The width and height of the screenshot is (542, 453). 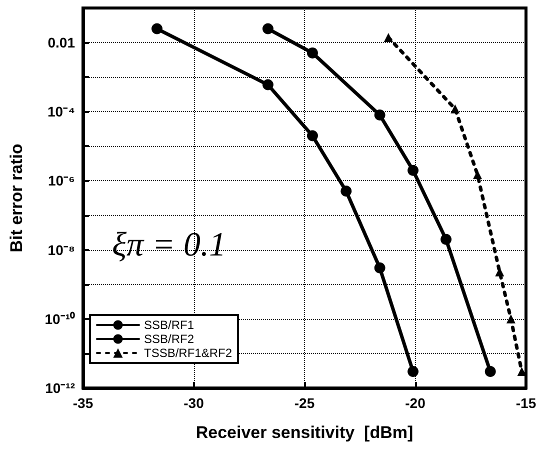 I want to click on x-tick-label: -20, so click(x=415, y=403).